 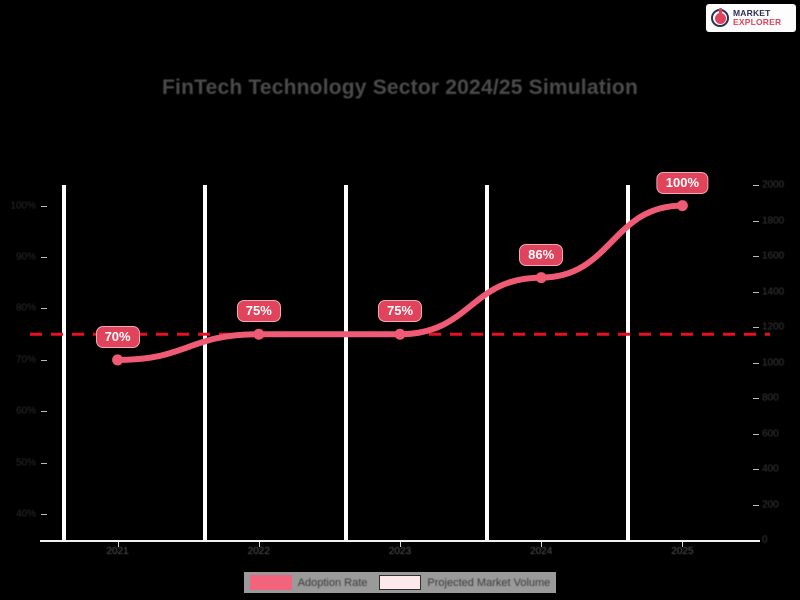 What do you see at coordinates (720, 18) in the screenshot?
I see `circle-spark-icon` at bounding box center [720, 18].